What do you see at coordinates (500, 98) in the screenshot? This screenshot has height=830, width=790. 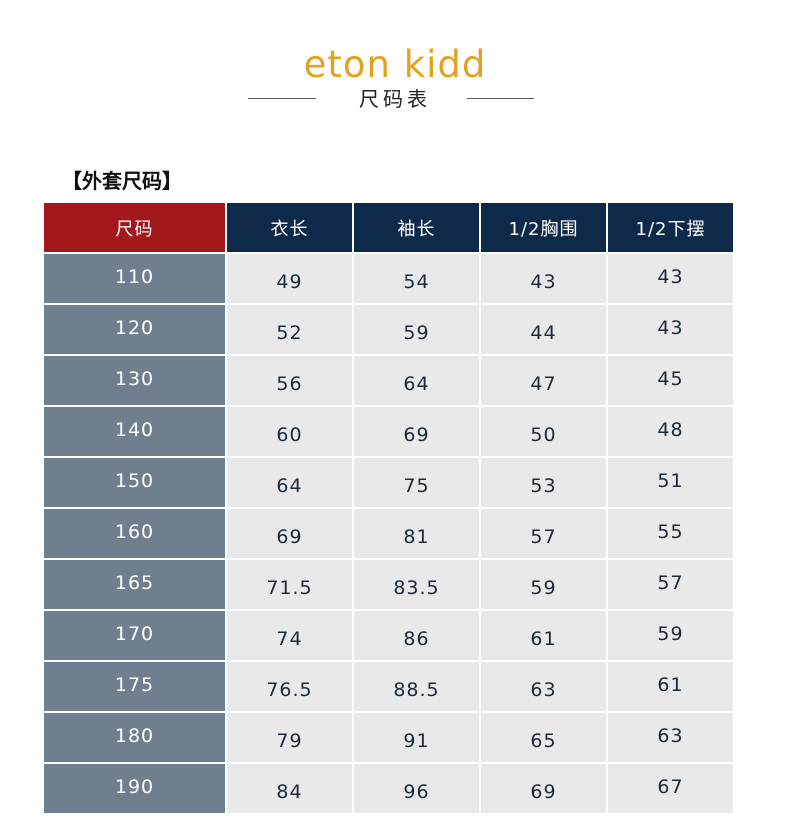 I see `subtitle-rule-right` at bounding box center [500, 98].